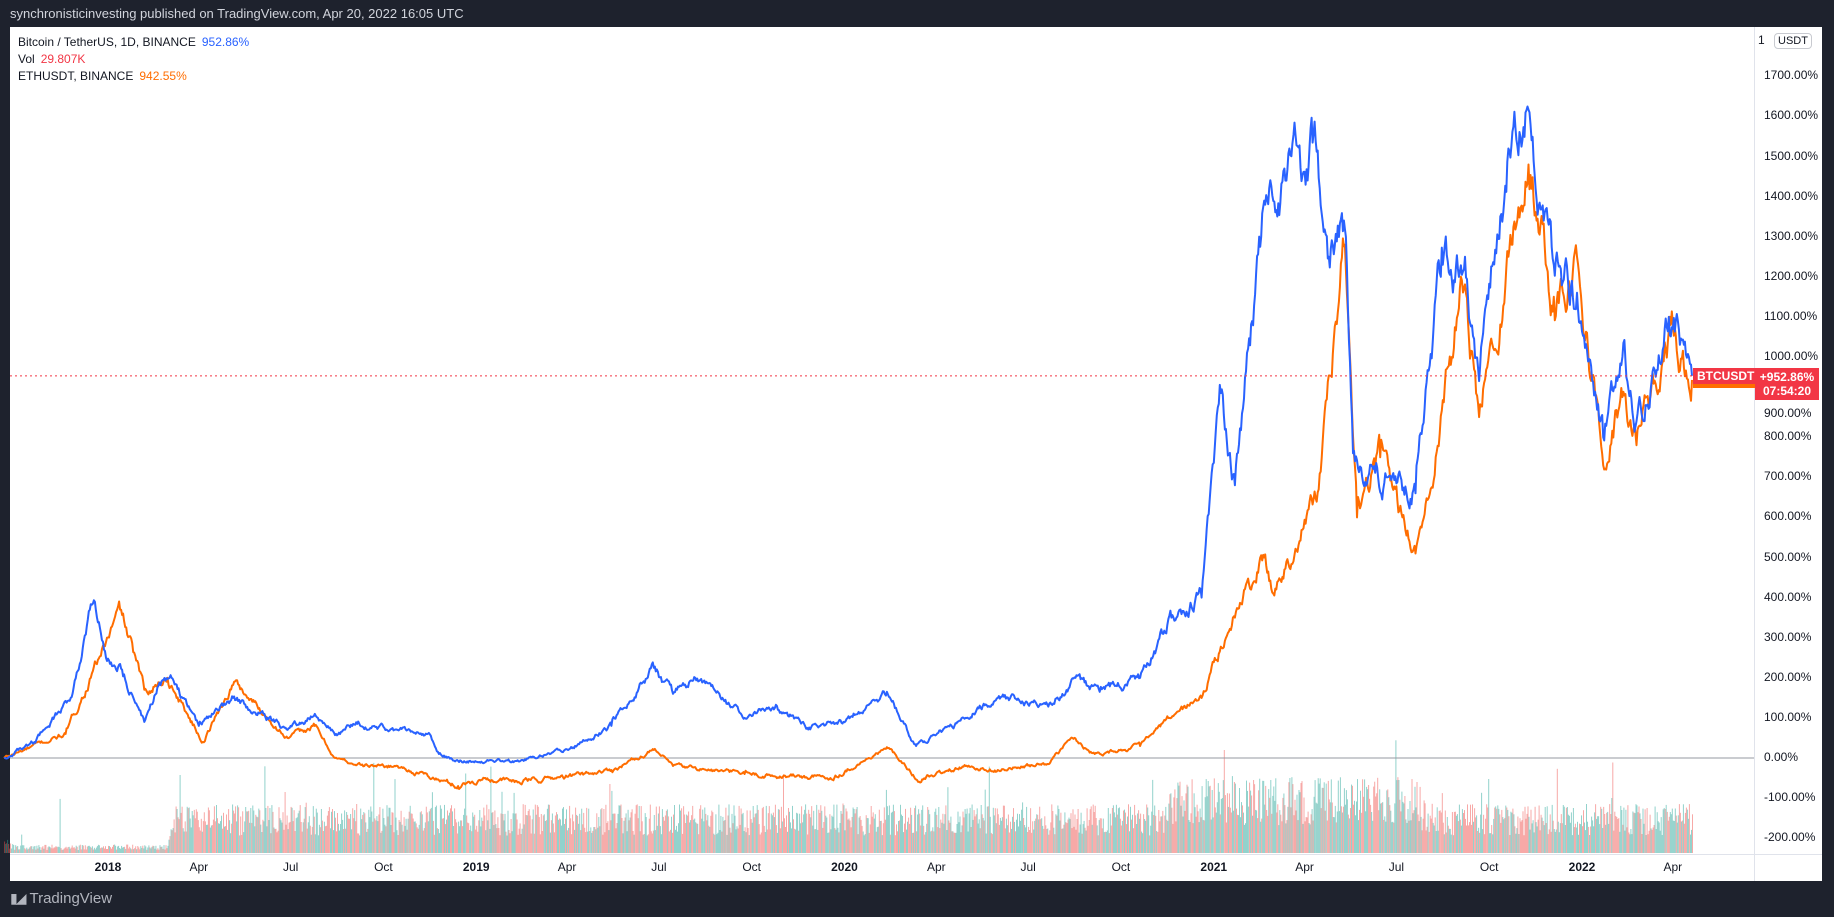 This screenshot has width=1834, height=917. What do you see at coordinates (52, 59) in the screenshot?
I see `legend-vol: Vol 29.807K` at bounding box center [52, 59].